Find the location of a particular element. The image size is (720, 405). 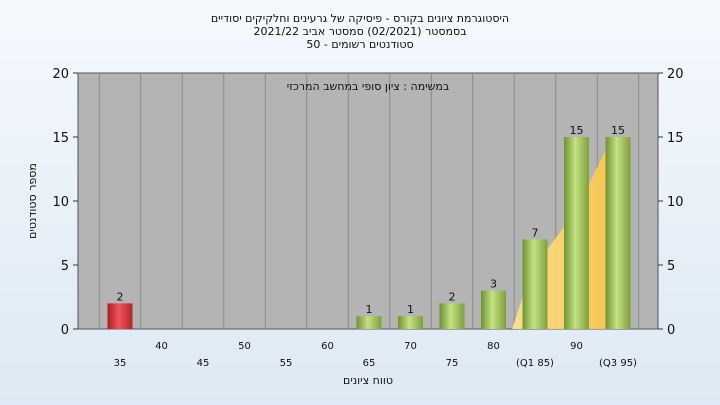

x-tick-label: 55 is located at coordinates (286, 363).